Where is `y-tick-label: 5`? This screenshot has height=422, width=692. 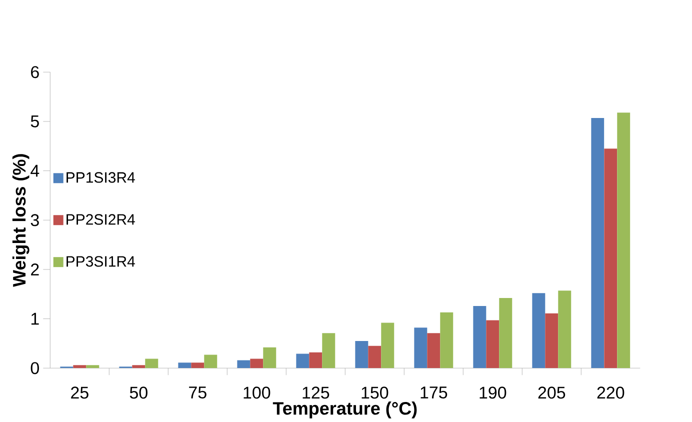
y-tick-label: 5 is located at coordinates (34, 122).